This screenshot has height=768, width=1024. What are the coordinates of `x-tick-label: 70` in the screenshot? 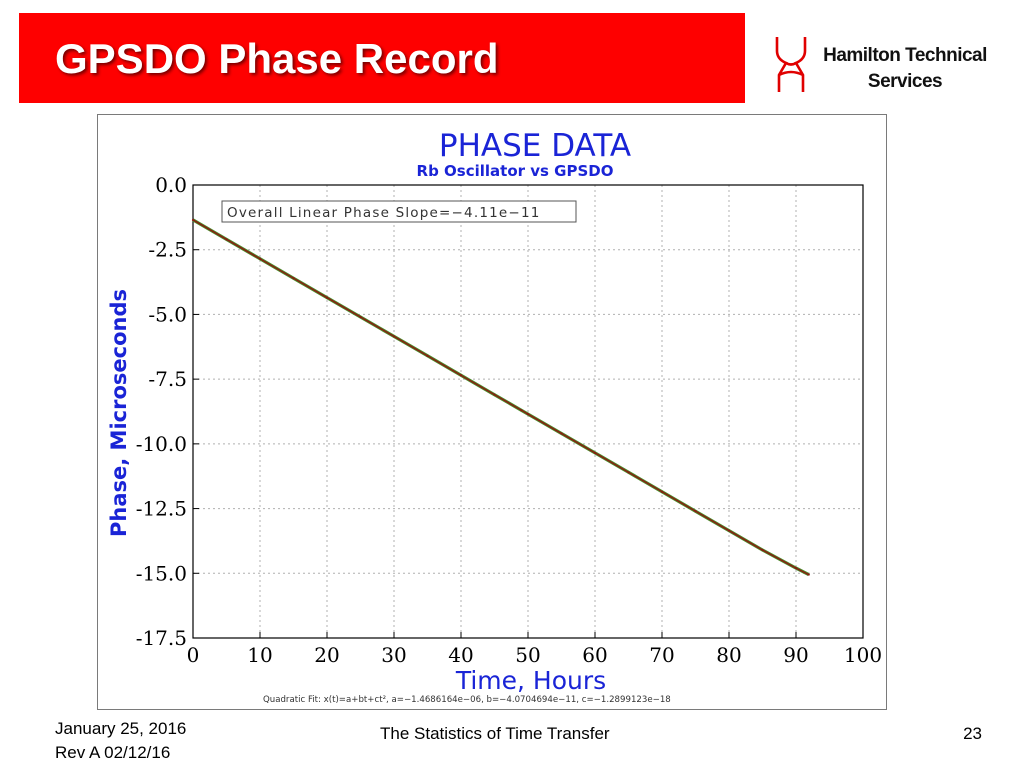 It's located at (661, 655).